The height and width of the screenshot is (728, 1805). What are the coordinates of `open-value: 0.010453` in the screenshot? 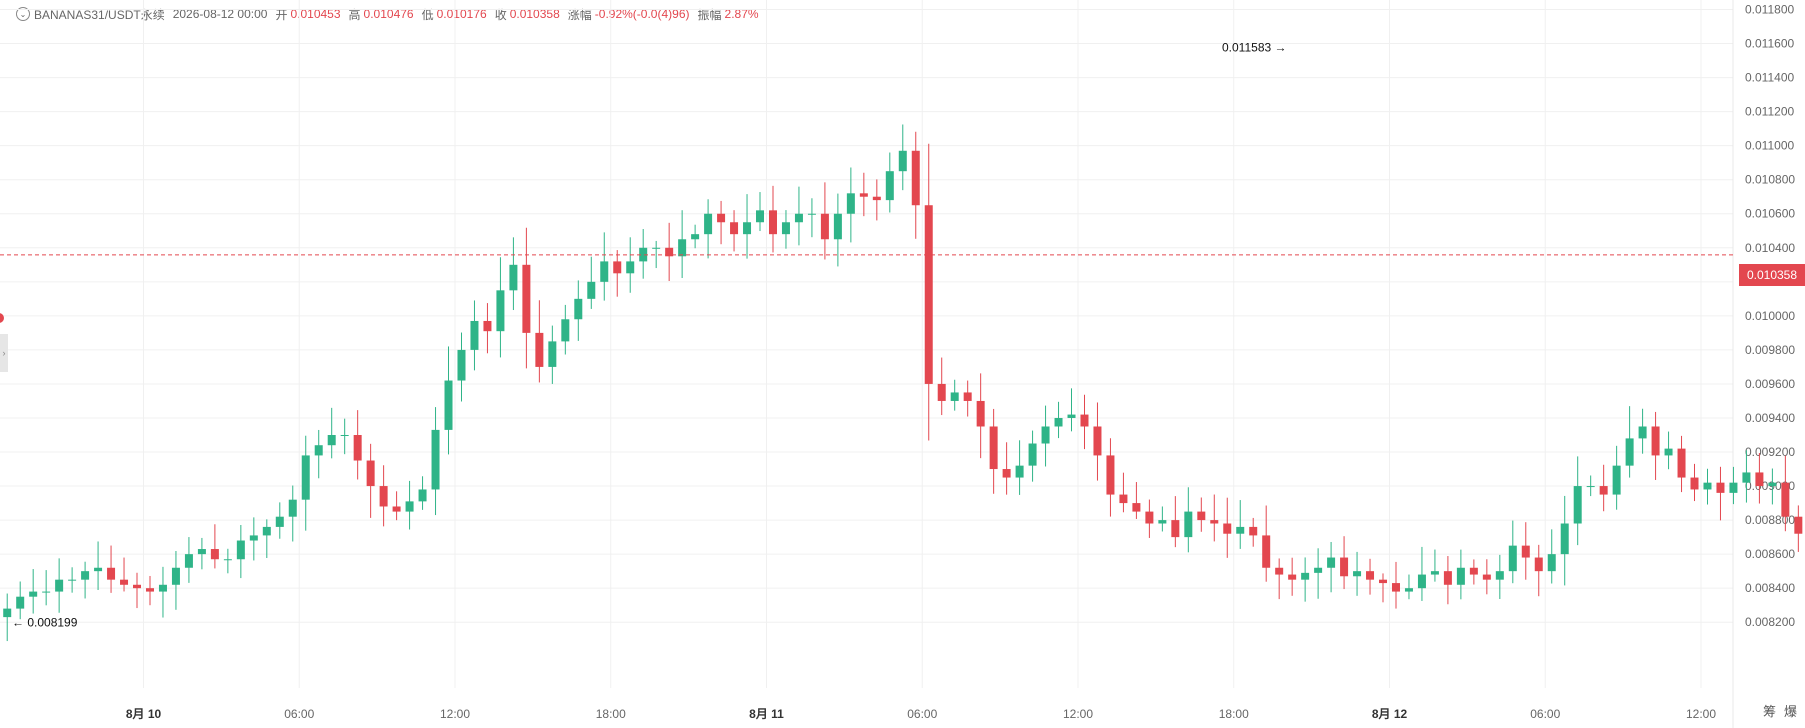 It's located at (315, 14).